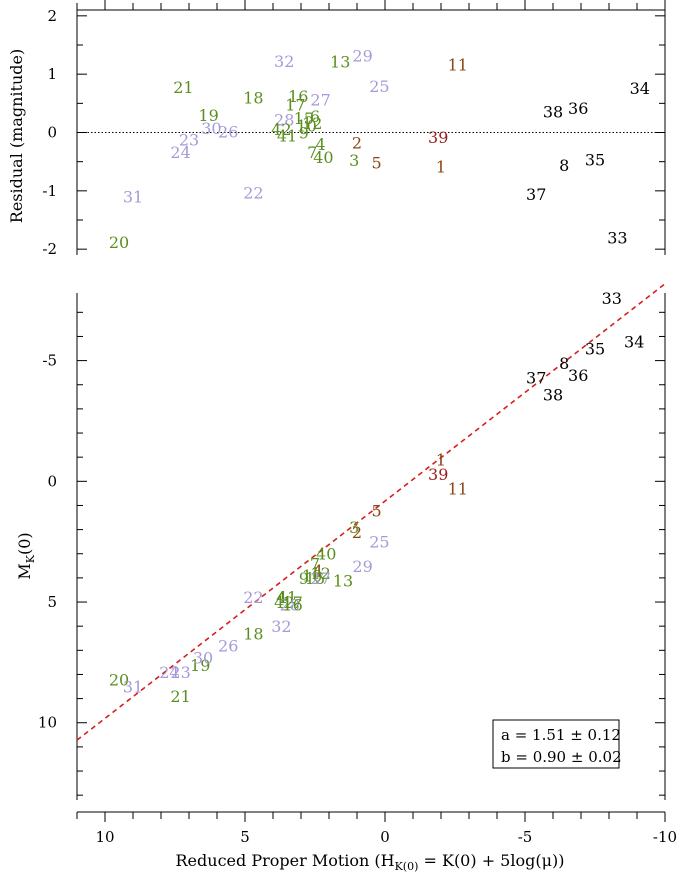 This screenshot has height=875, width=683. What do you see at coordinates (180, 672) in the screenshot?
I see `main-point-label: 23` at bounding box center [180, 672].